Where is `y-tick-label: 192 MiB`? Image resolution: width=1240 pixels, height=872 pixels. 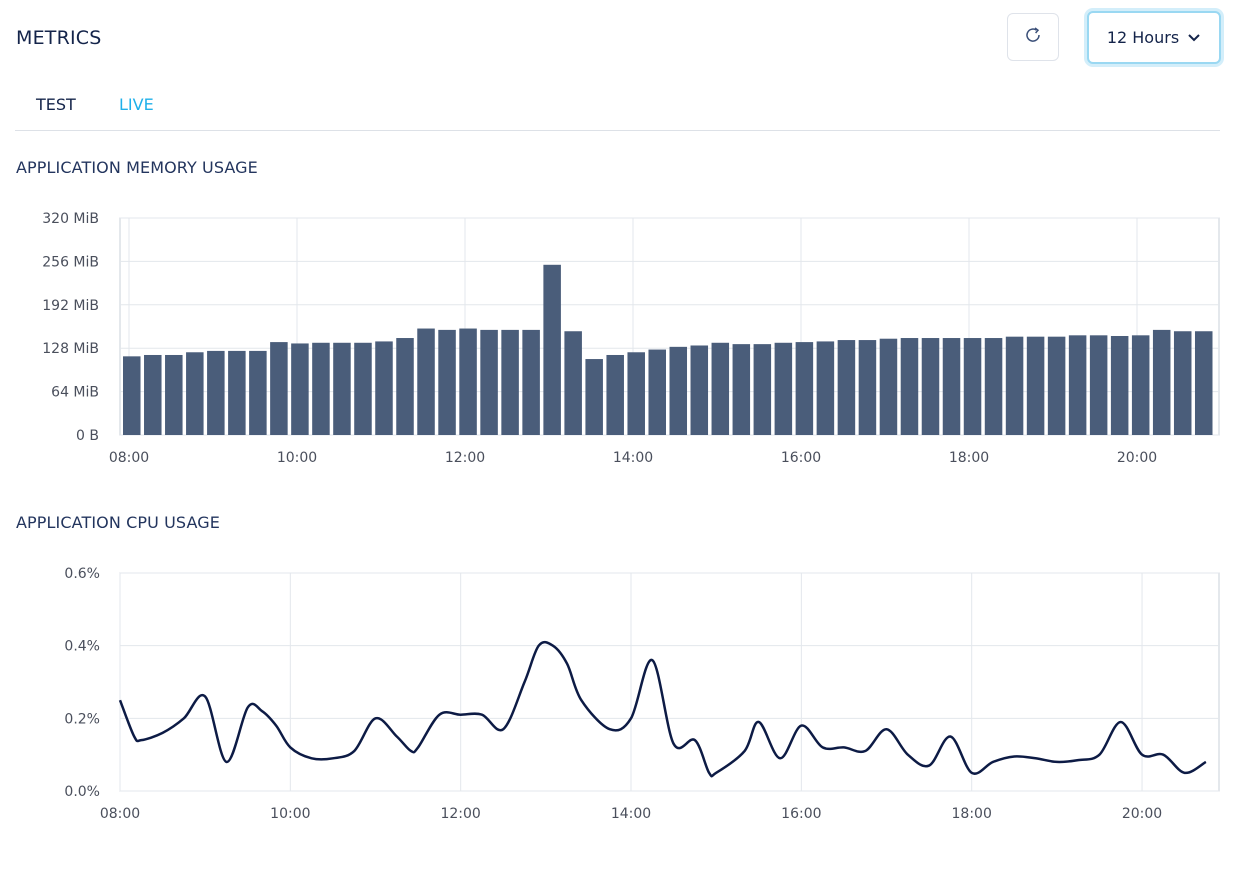
y-tick-label: 192 MiB is located at coordinates (70, 306).